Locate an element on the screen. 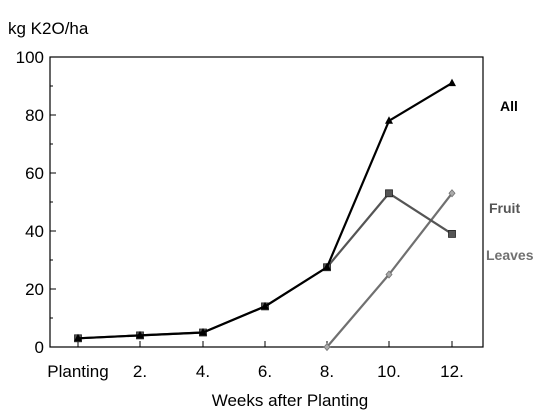  y-tick-label: 0 is located at coordinates (39, 347).